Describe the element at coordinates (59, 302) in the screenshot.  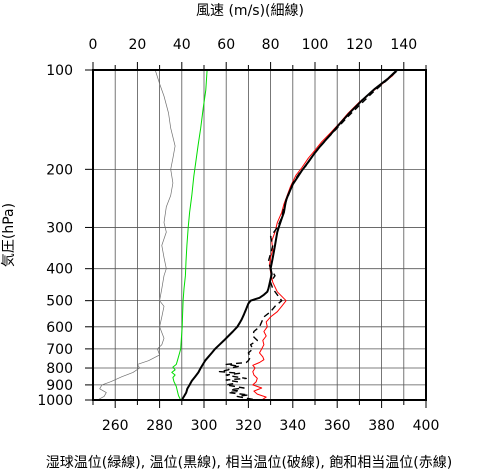
I see `y-tick-label: 500` at that location.